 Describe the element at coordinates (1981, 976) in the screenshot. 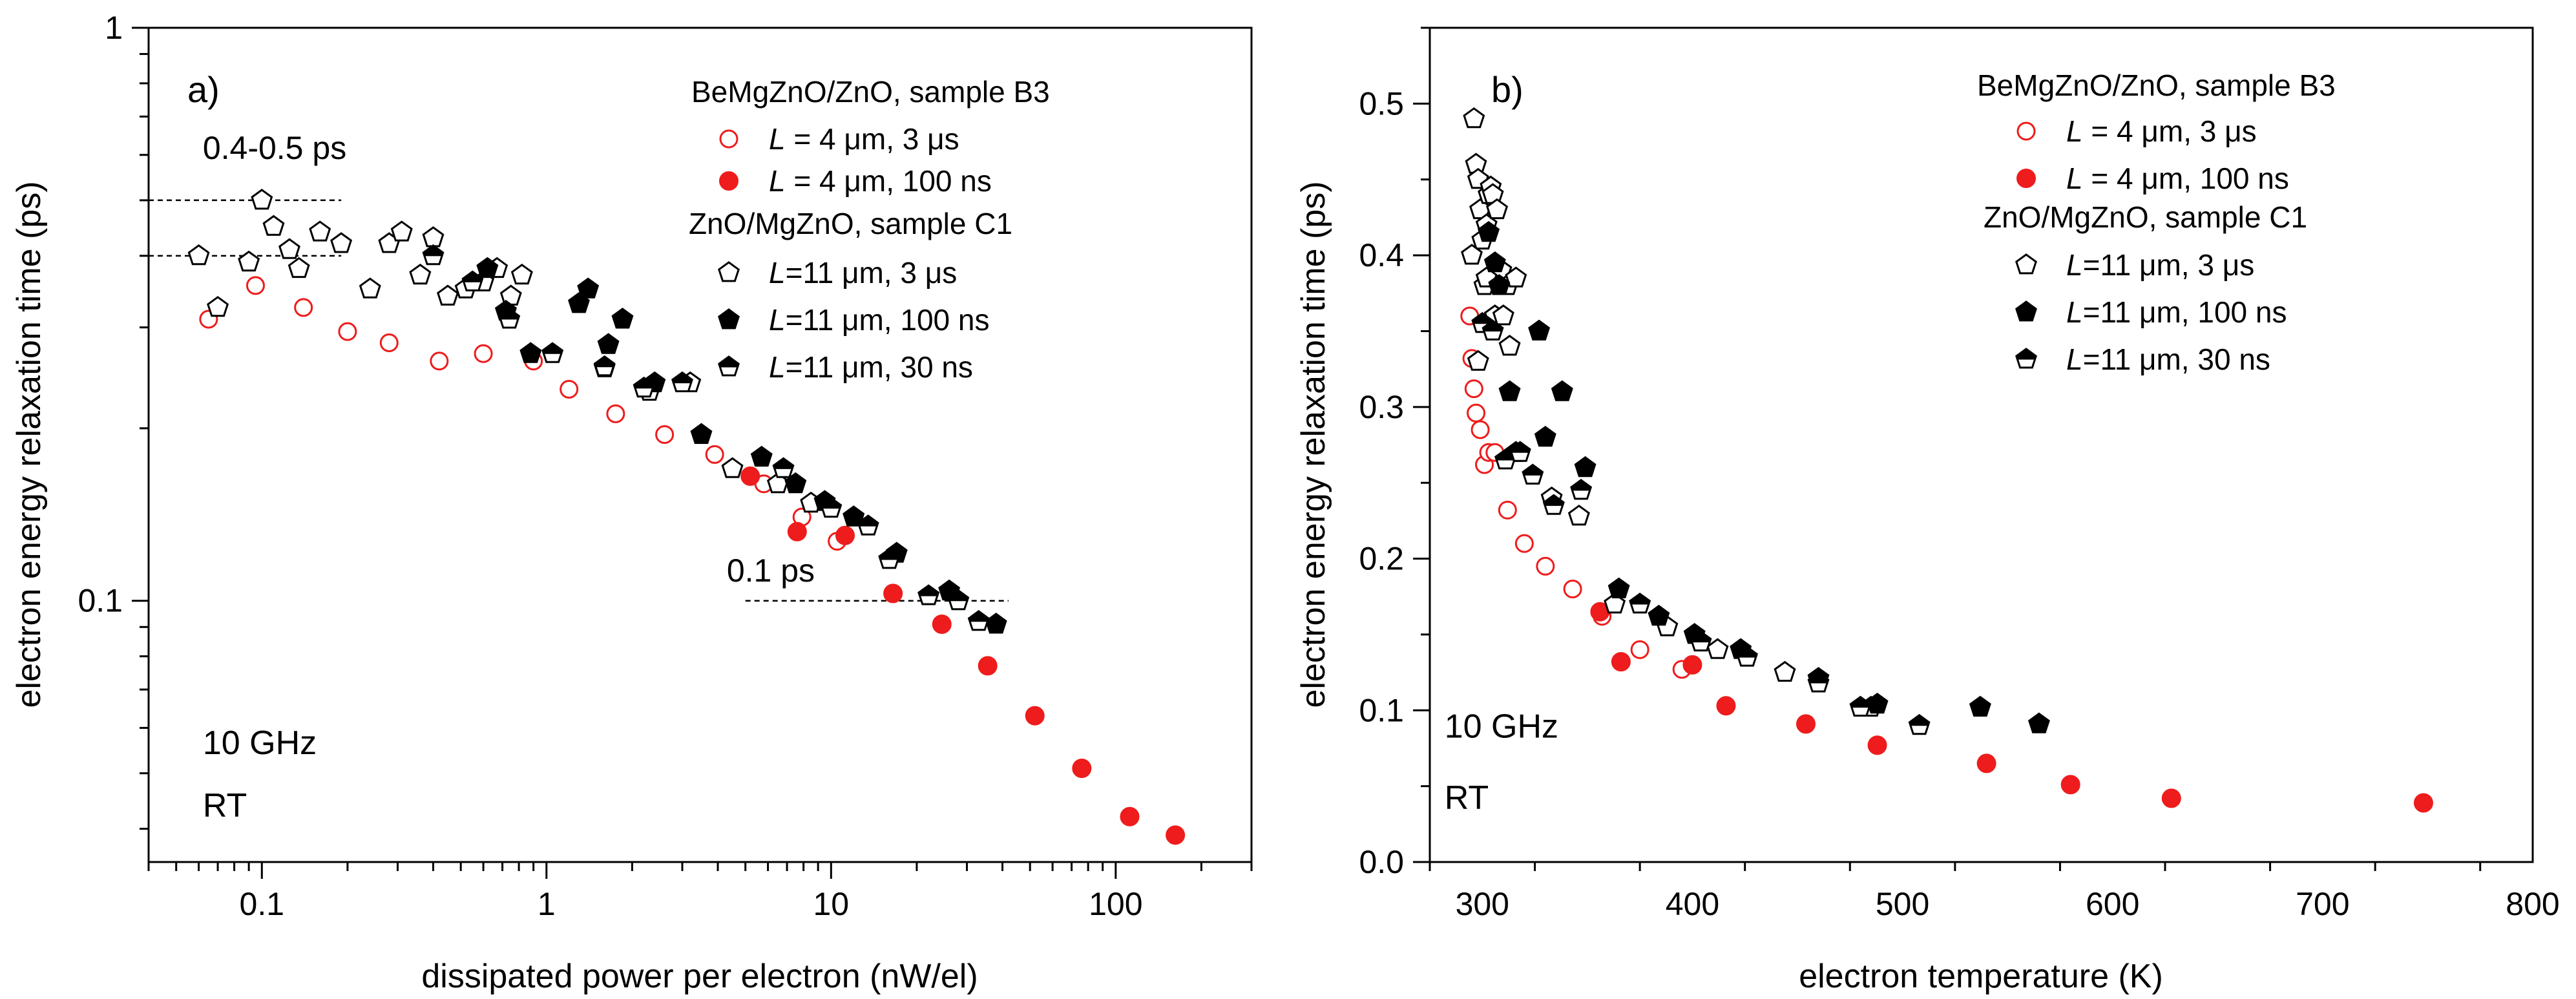

I see `x-axis-title: electron temperature (K)` at that location.